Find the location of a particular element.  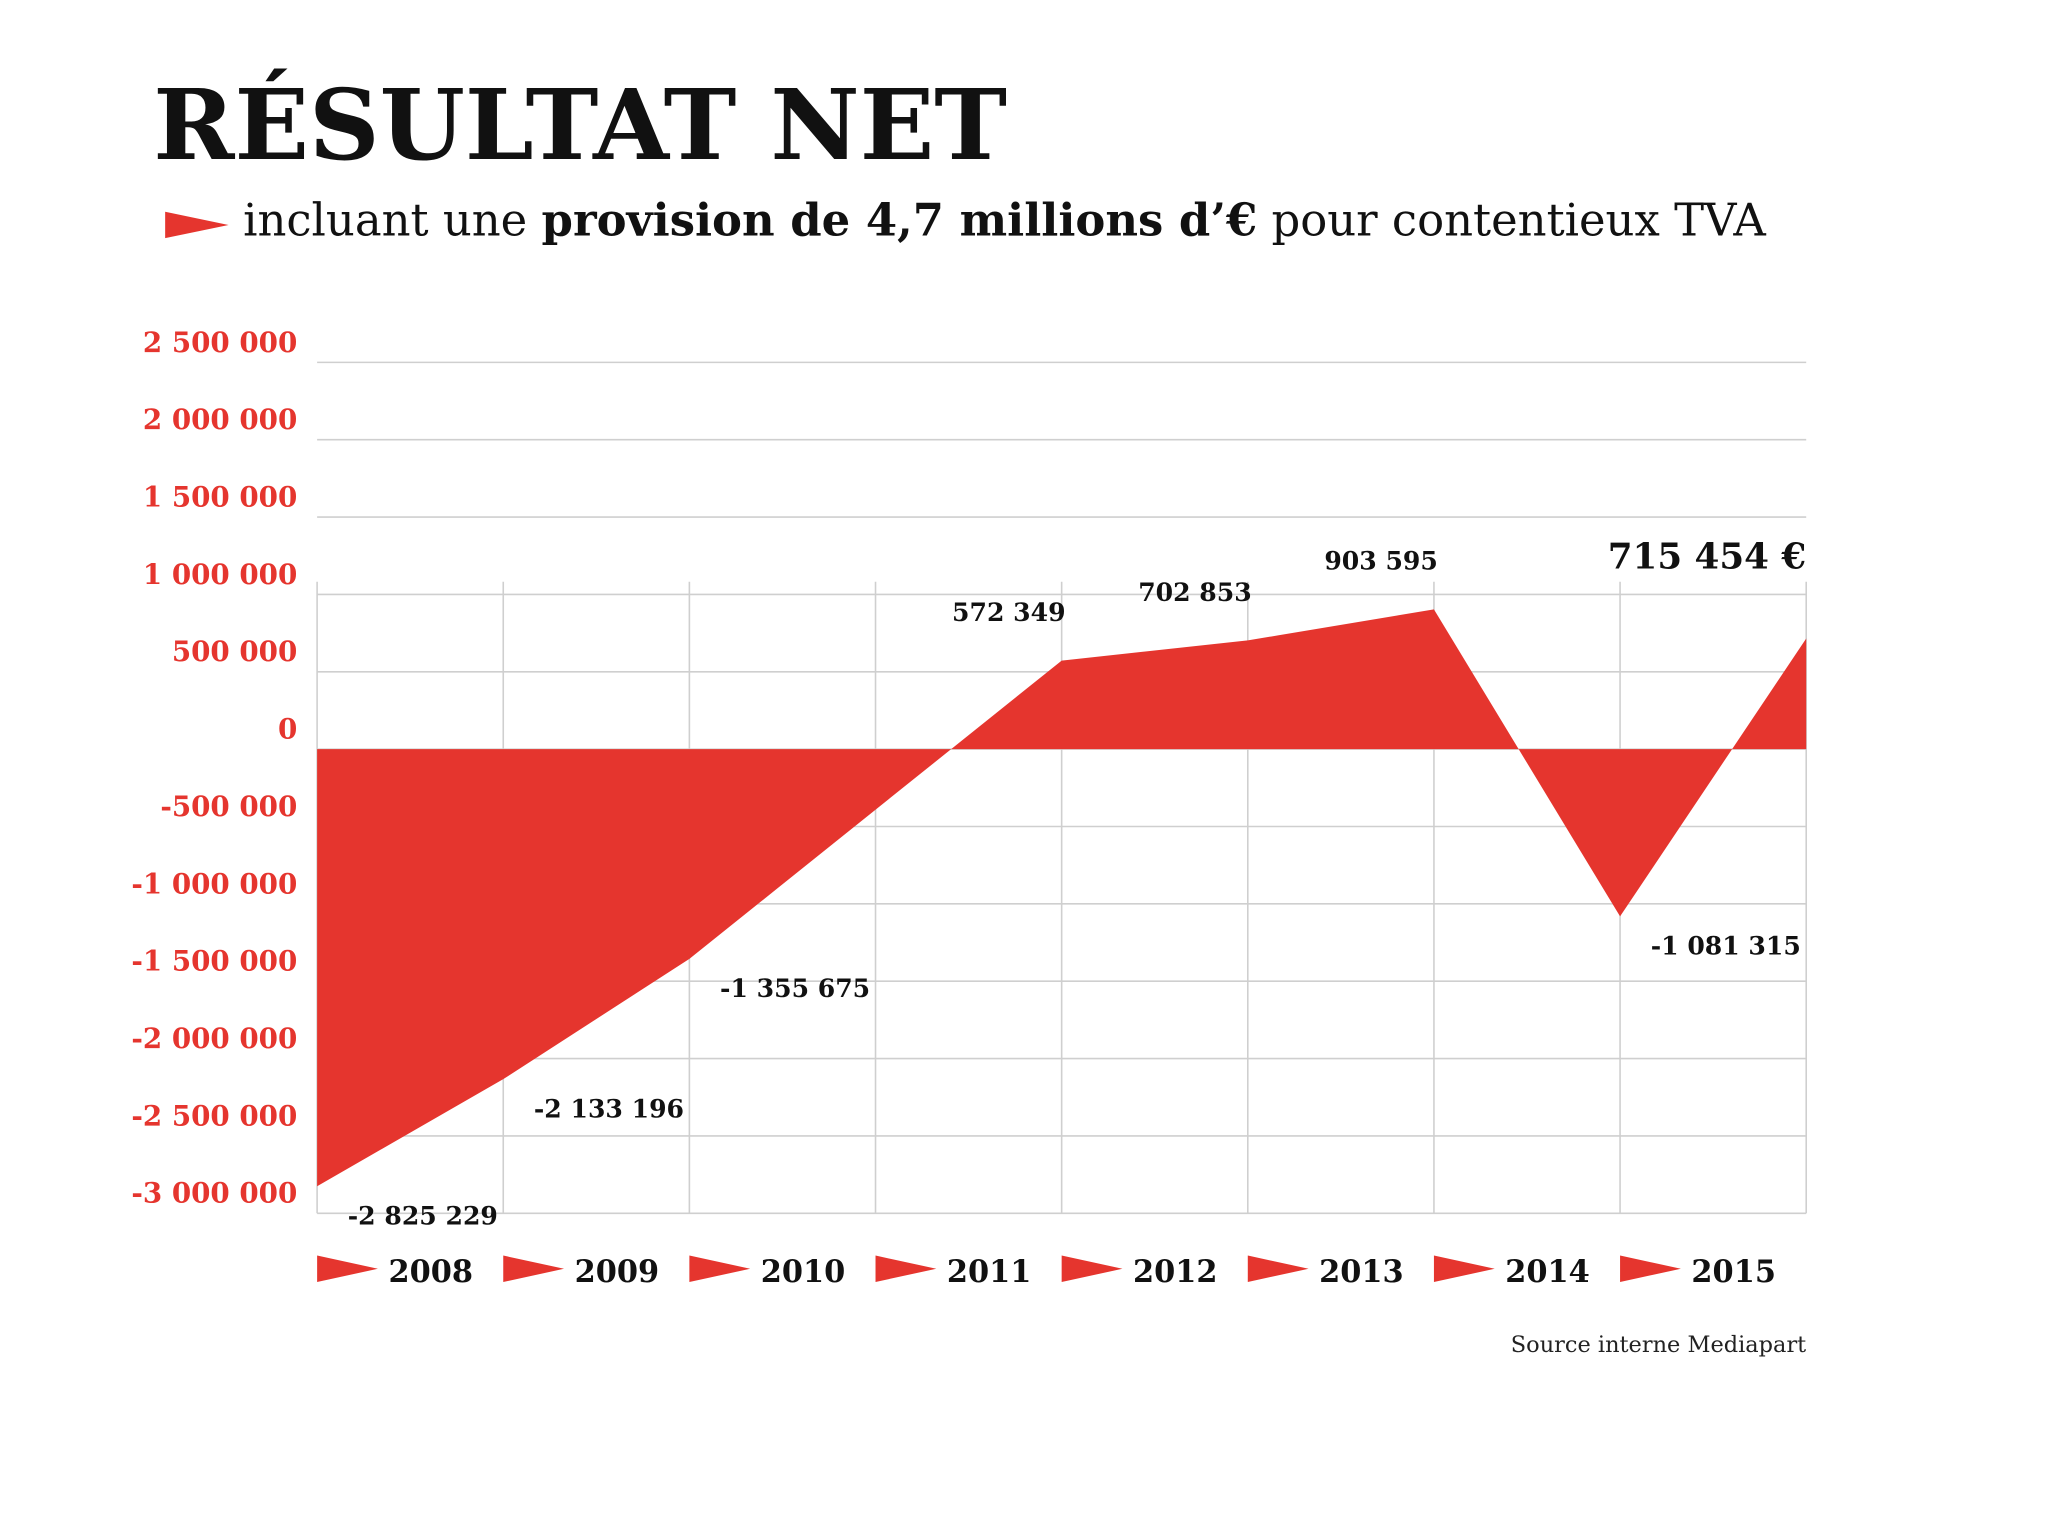

y-tick-label: -500 000 is located at coordinates (228, 806).